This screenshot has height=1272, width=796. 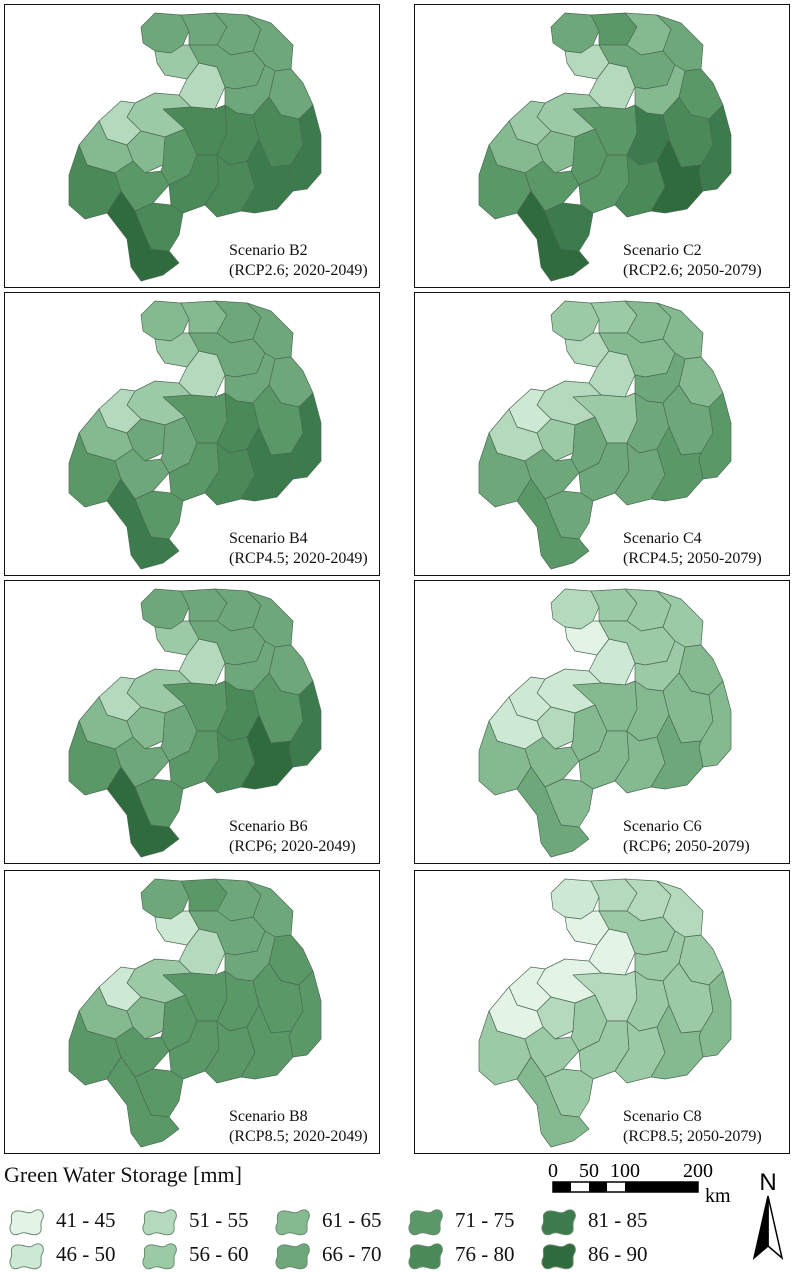 I want to click on scenario-period: (RCP2.6; 2020-2049), so click(x=298, y=270).